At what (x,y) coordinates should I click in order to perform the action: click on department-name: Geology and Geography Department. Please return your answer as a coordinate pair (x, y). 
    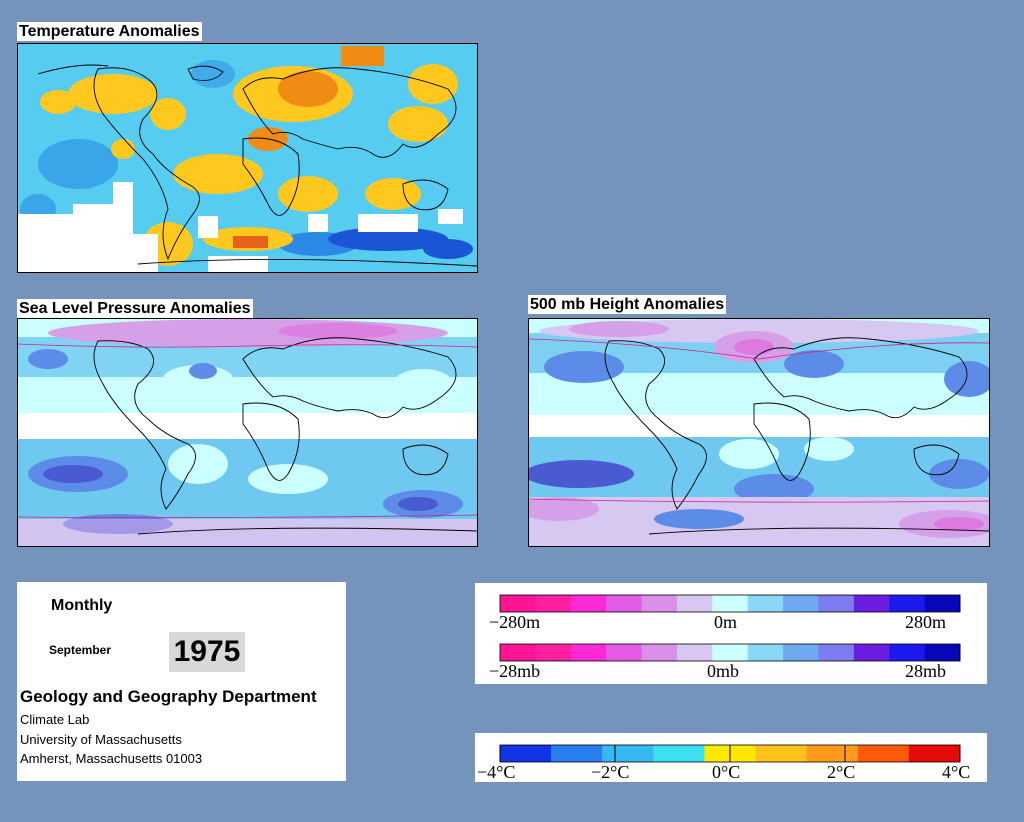
    Looking at the image, I should click on (168, 696).